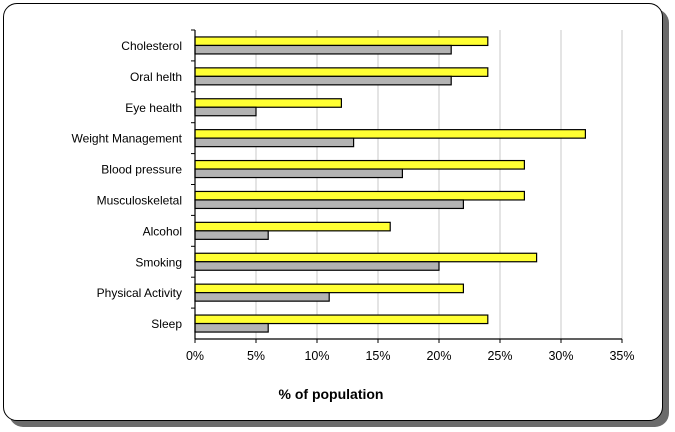  I want to click on x-tick-label: 5%, so click(256, 356).